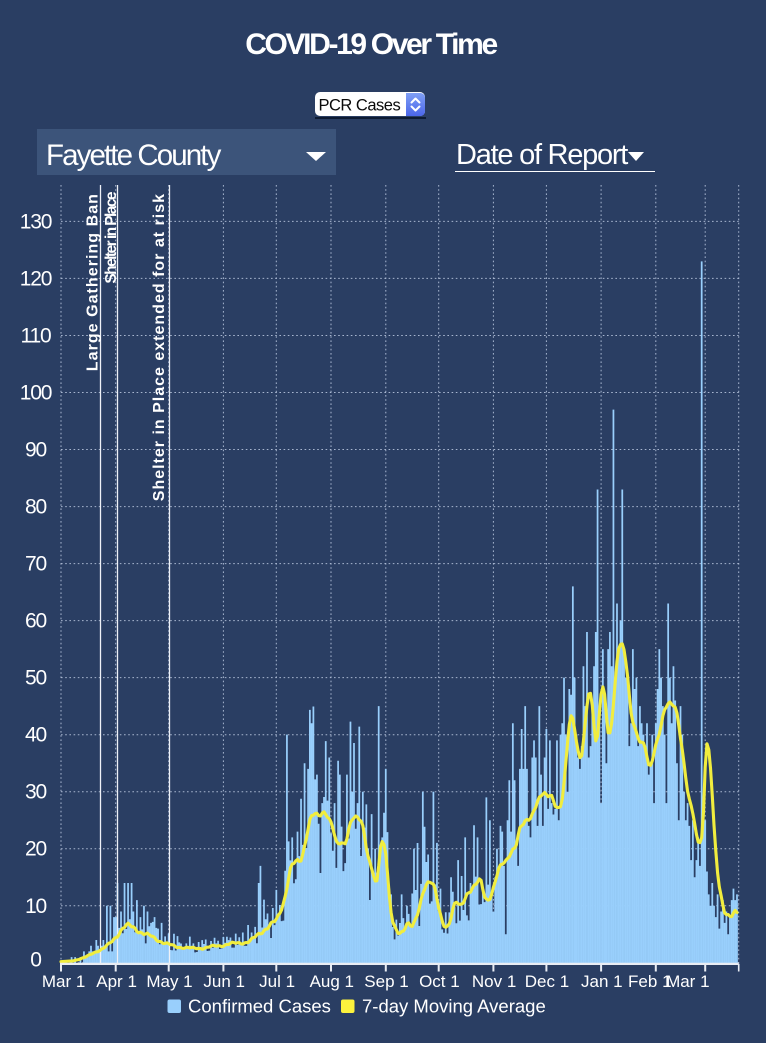 The height and width of the screenshot is (1043, 766). I want to click on svg-text: 40, so click(35, 735).